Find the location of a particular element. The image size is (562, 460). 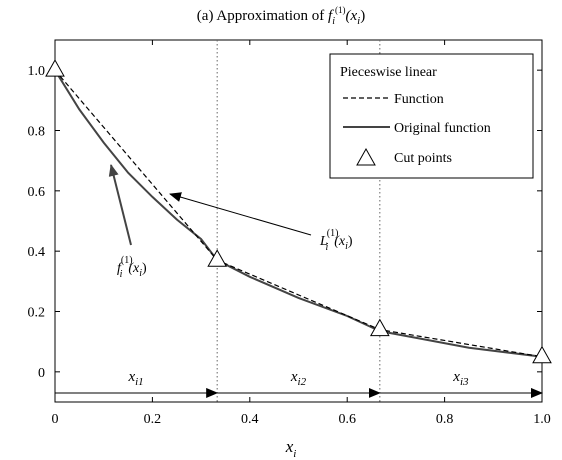

y-tick-label: 0.6 is located at coordinates (37, 192).